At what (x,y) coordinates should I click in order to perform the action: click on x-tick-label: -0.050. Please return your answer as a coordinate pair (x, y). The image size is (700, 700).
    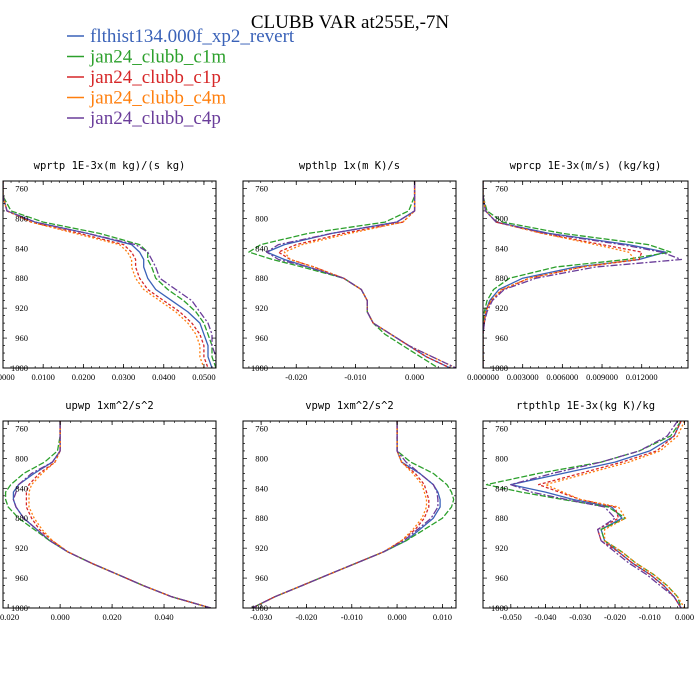
    Looking at the image, I should click on (511, 617).